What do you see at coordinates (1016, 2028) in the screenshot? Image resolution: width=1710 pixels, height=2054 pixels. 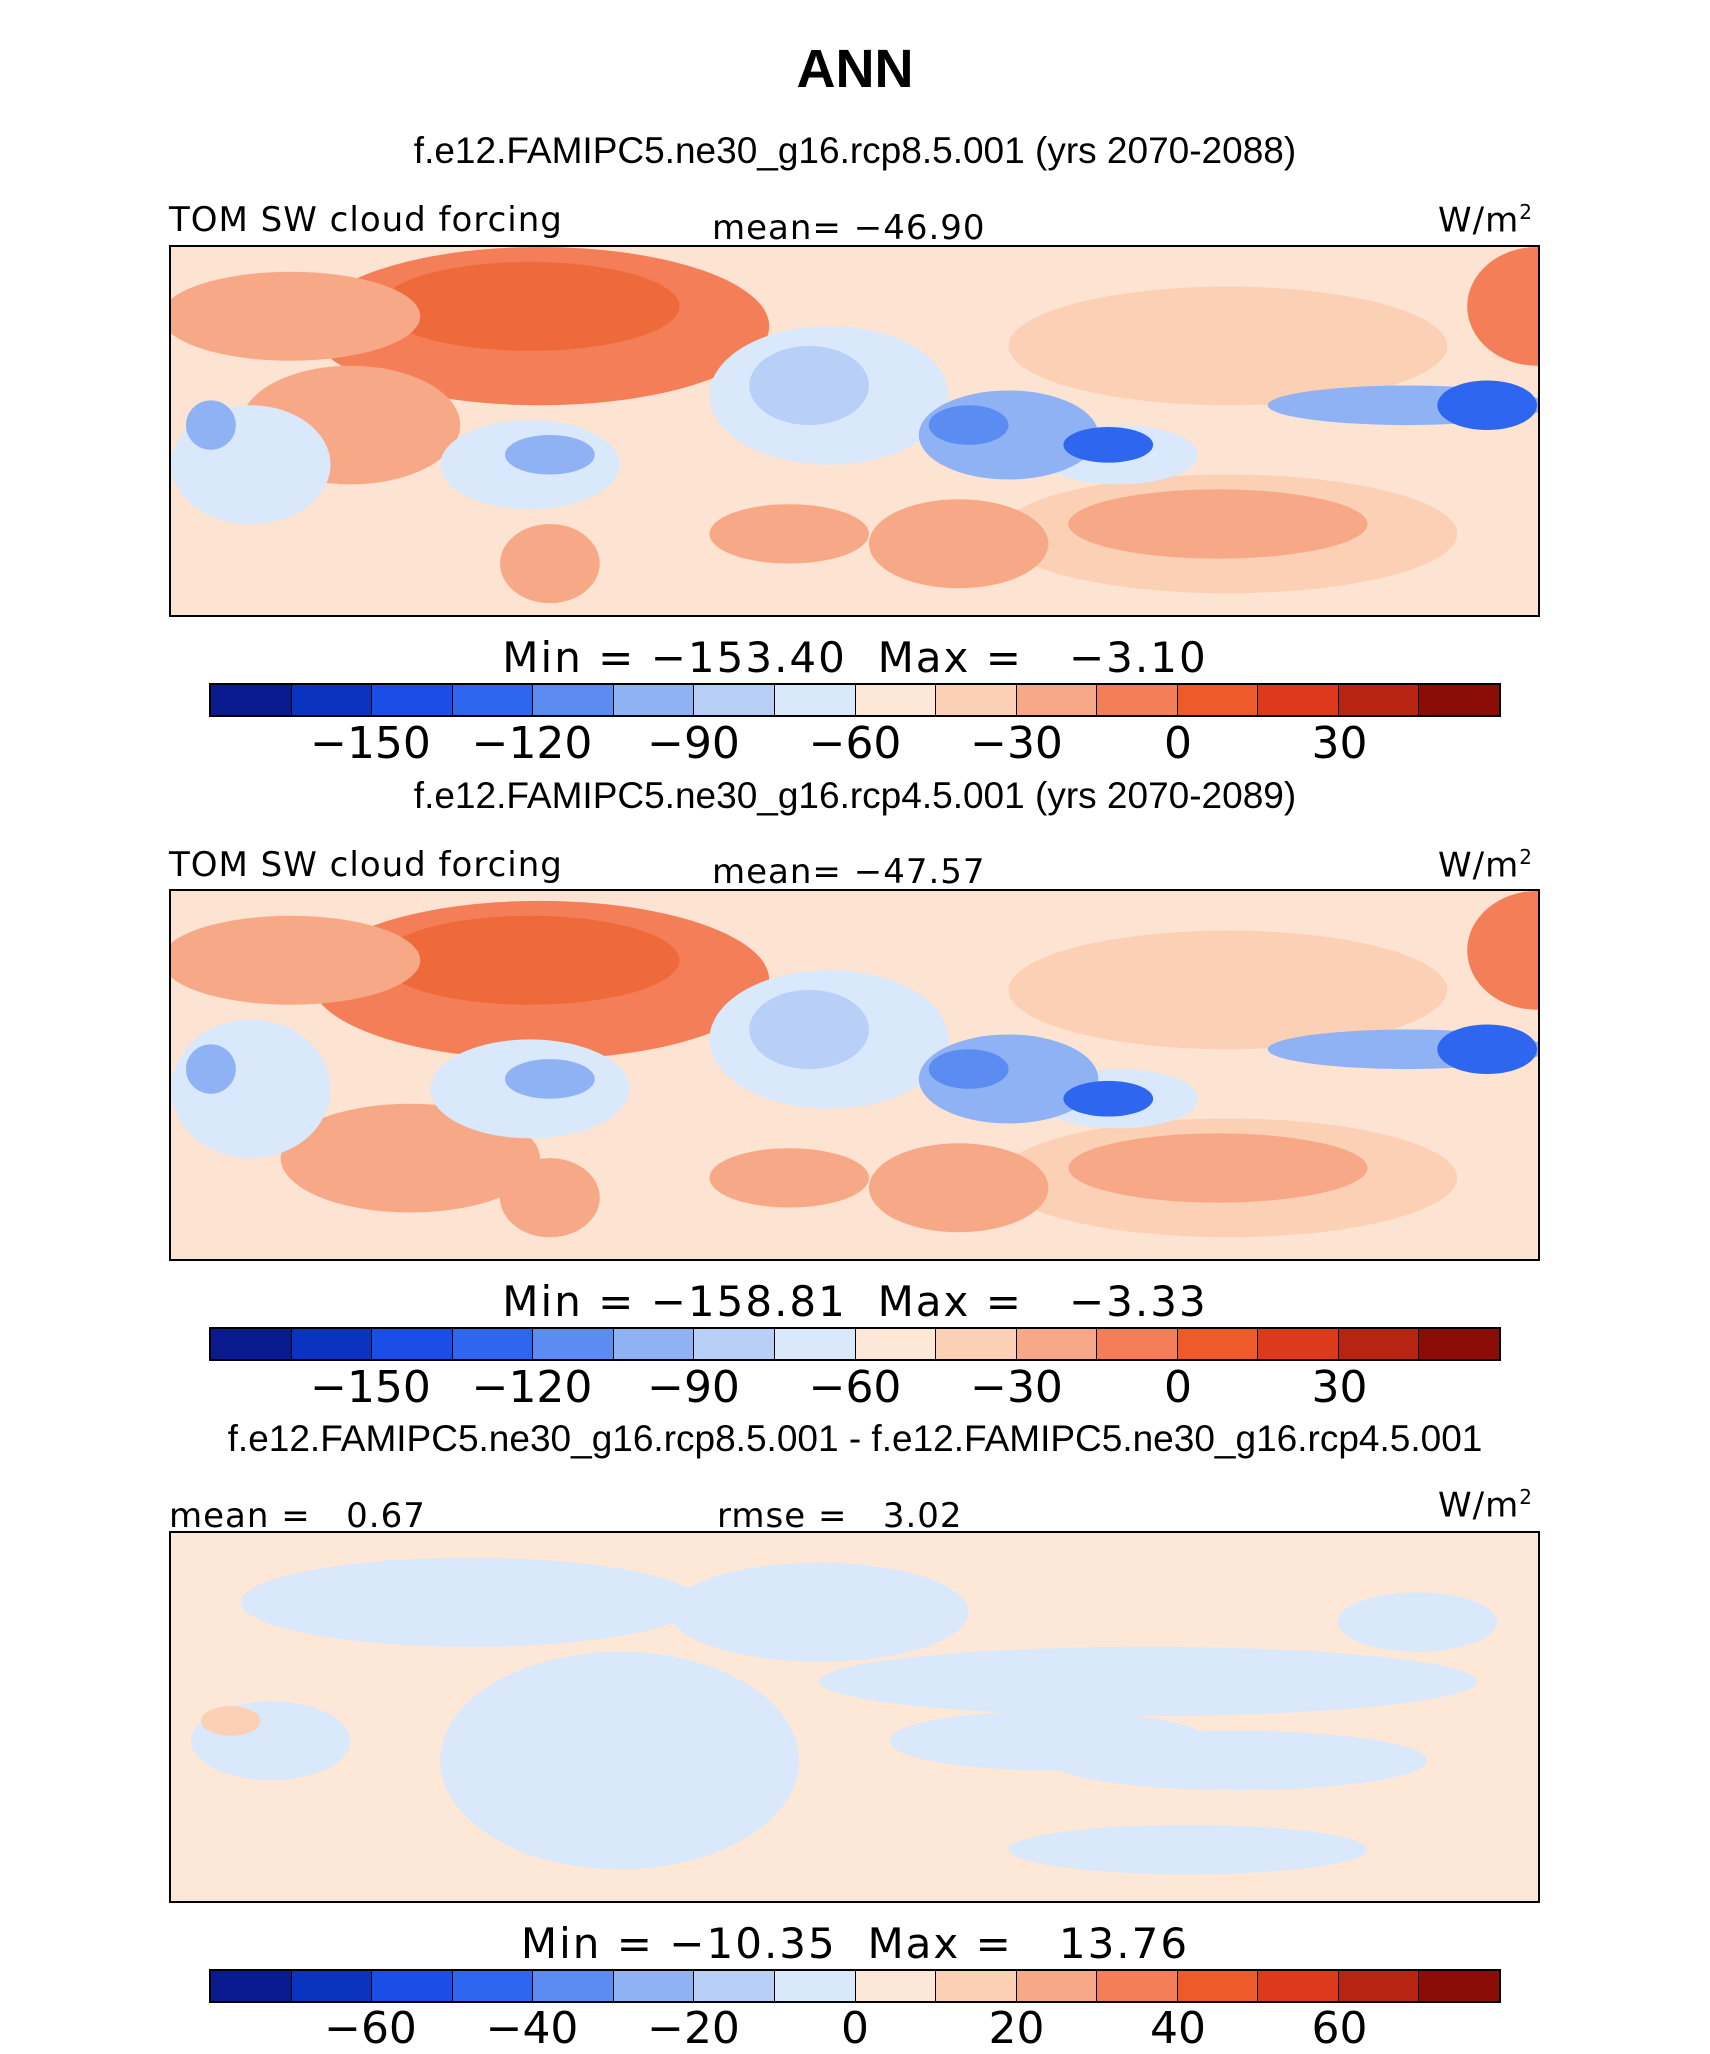 I see `colorbar-tick-label: 20` at bounding box center [1016, 2028].